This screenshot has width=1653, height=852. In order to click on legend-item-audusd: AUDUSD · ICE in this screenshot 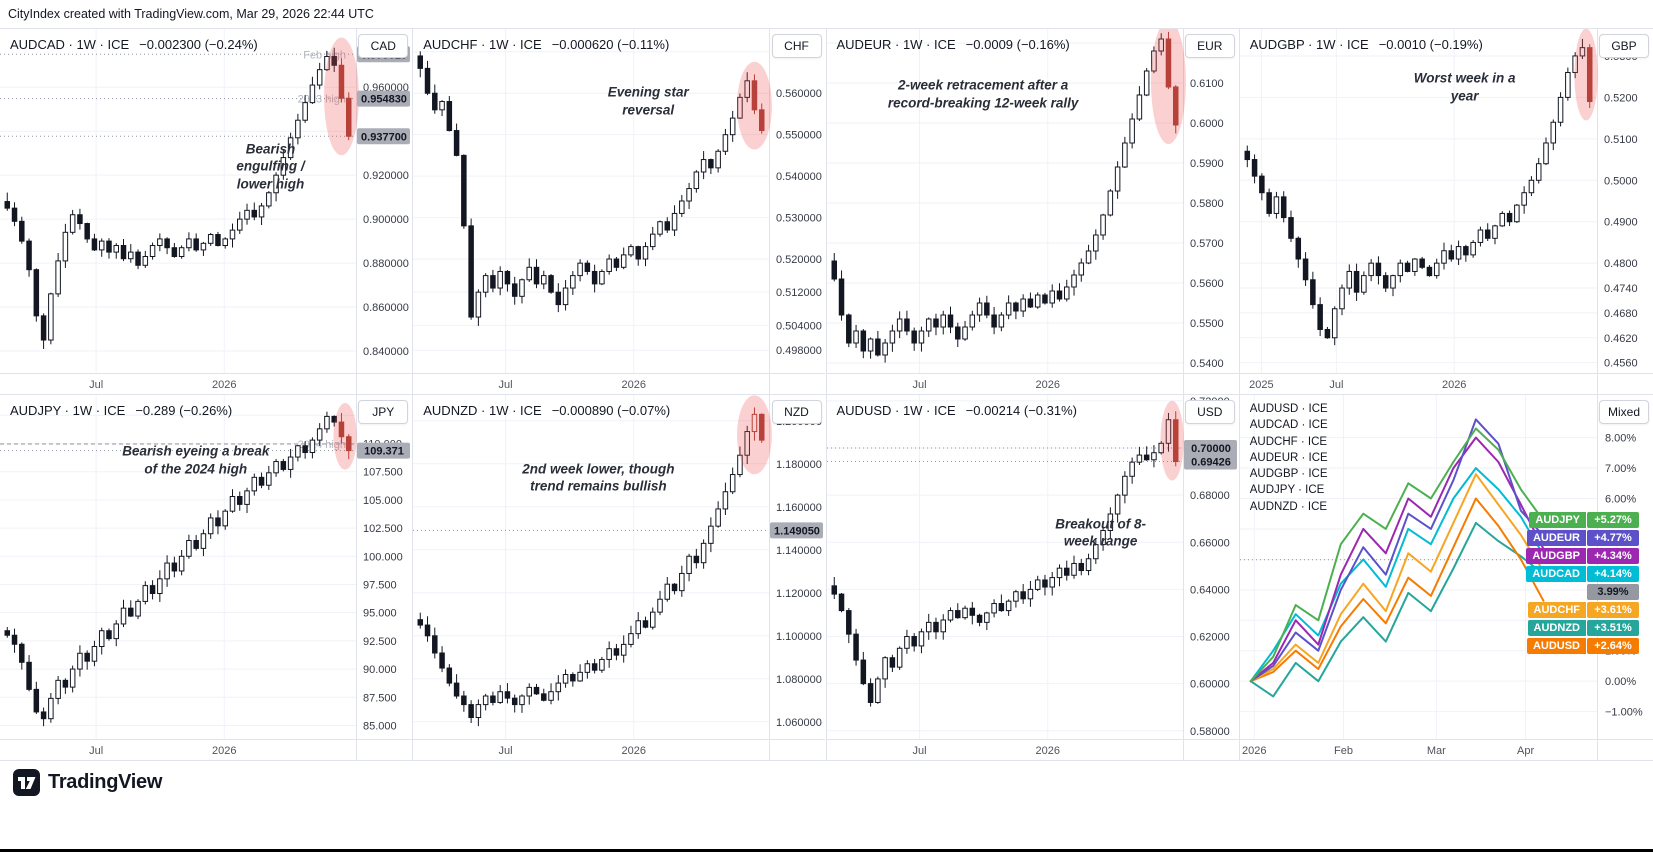, I will do `click(1288, 409)`.